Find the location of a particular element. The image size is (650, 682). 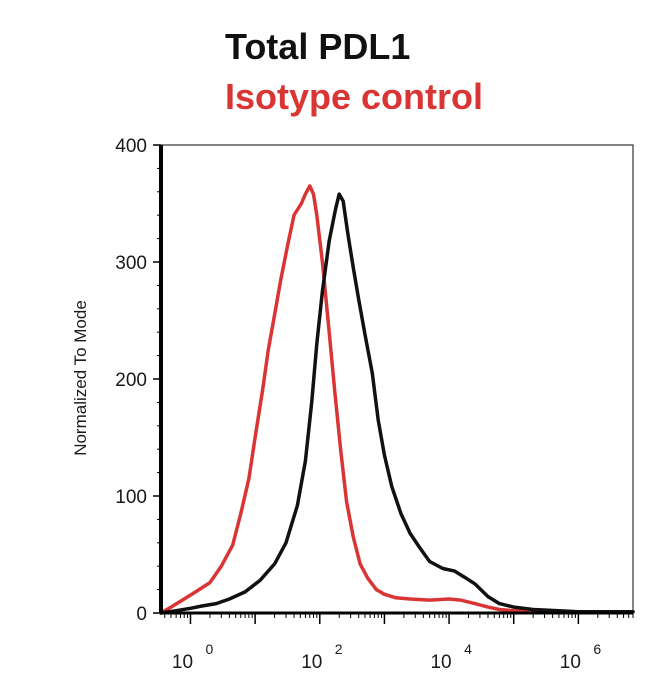

y-tick-label: 100 is located at coordinates (131, 497).